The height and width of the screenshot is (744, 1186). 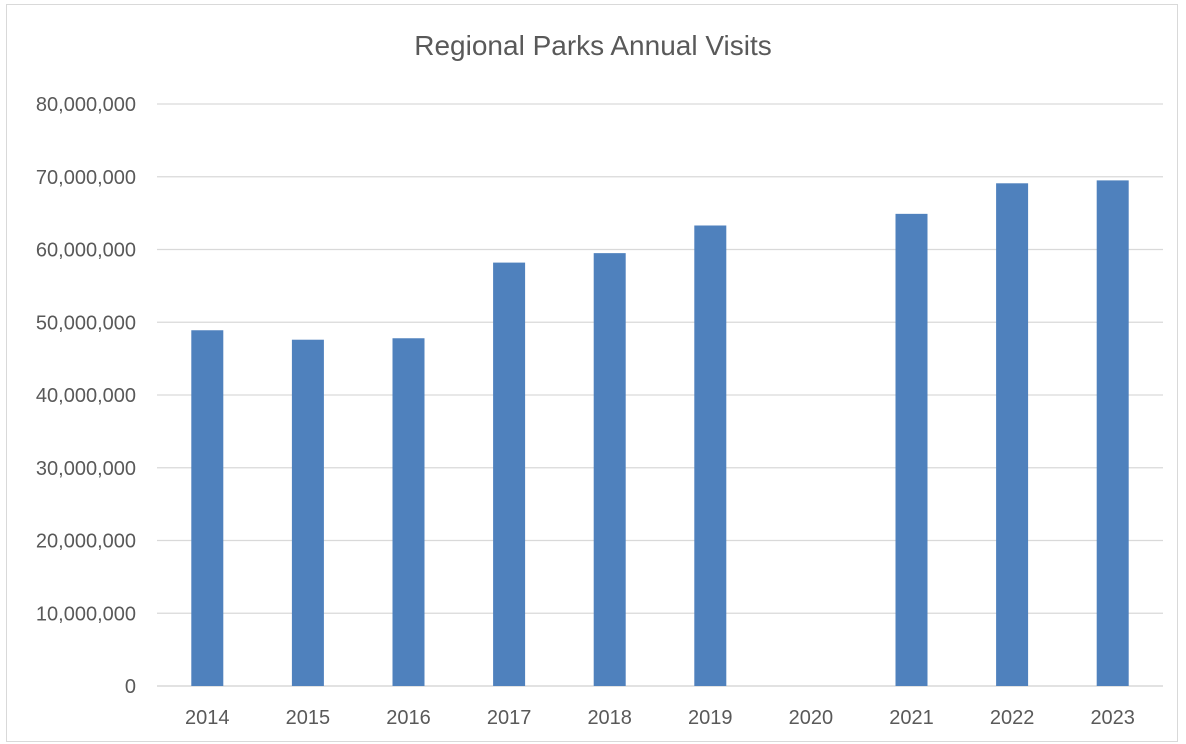 I want to click on x-axis-tick-labels: 2014 2015 2016 2017 2018 2019 2020 2021 2022 2023, so click(x=660, y=718).